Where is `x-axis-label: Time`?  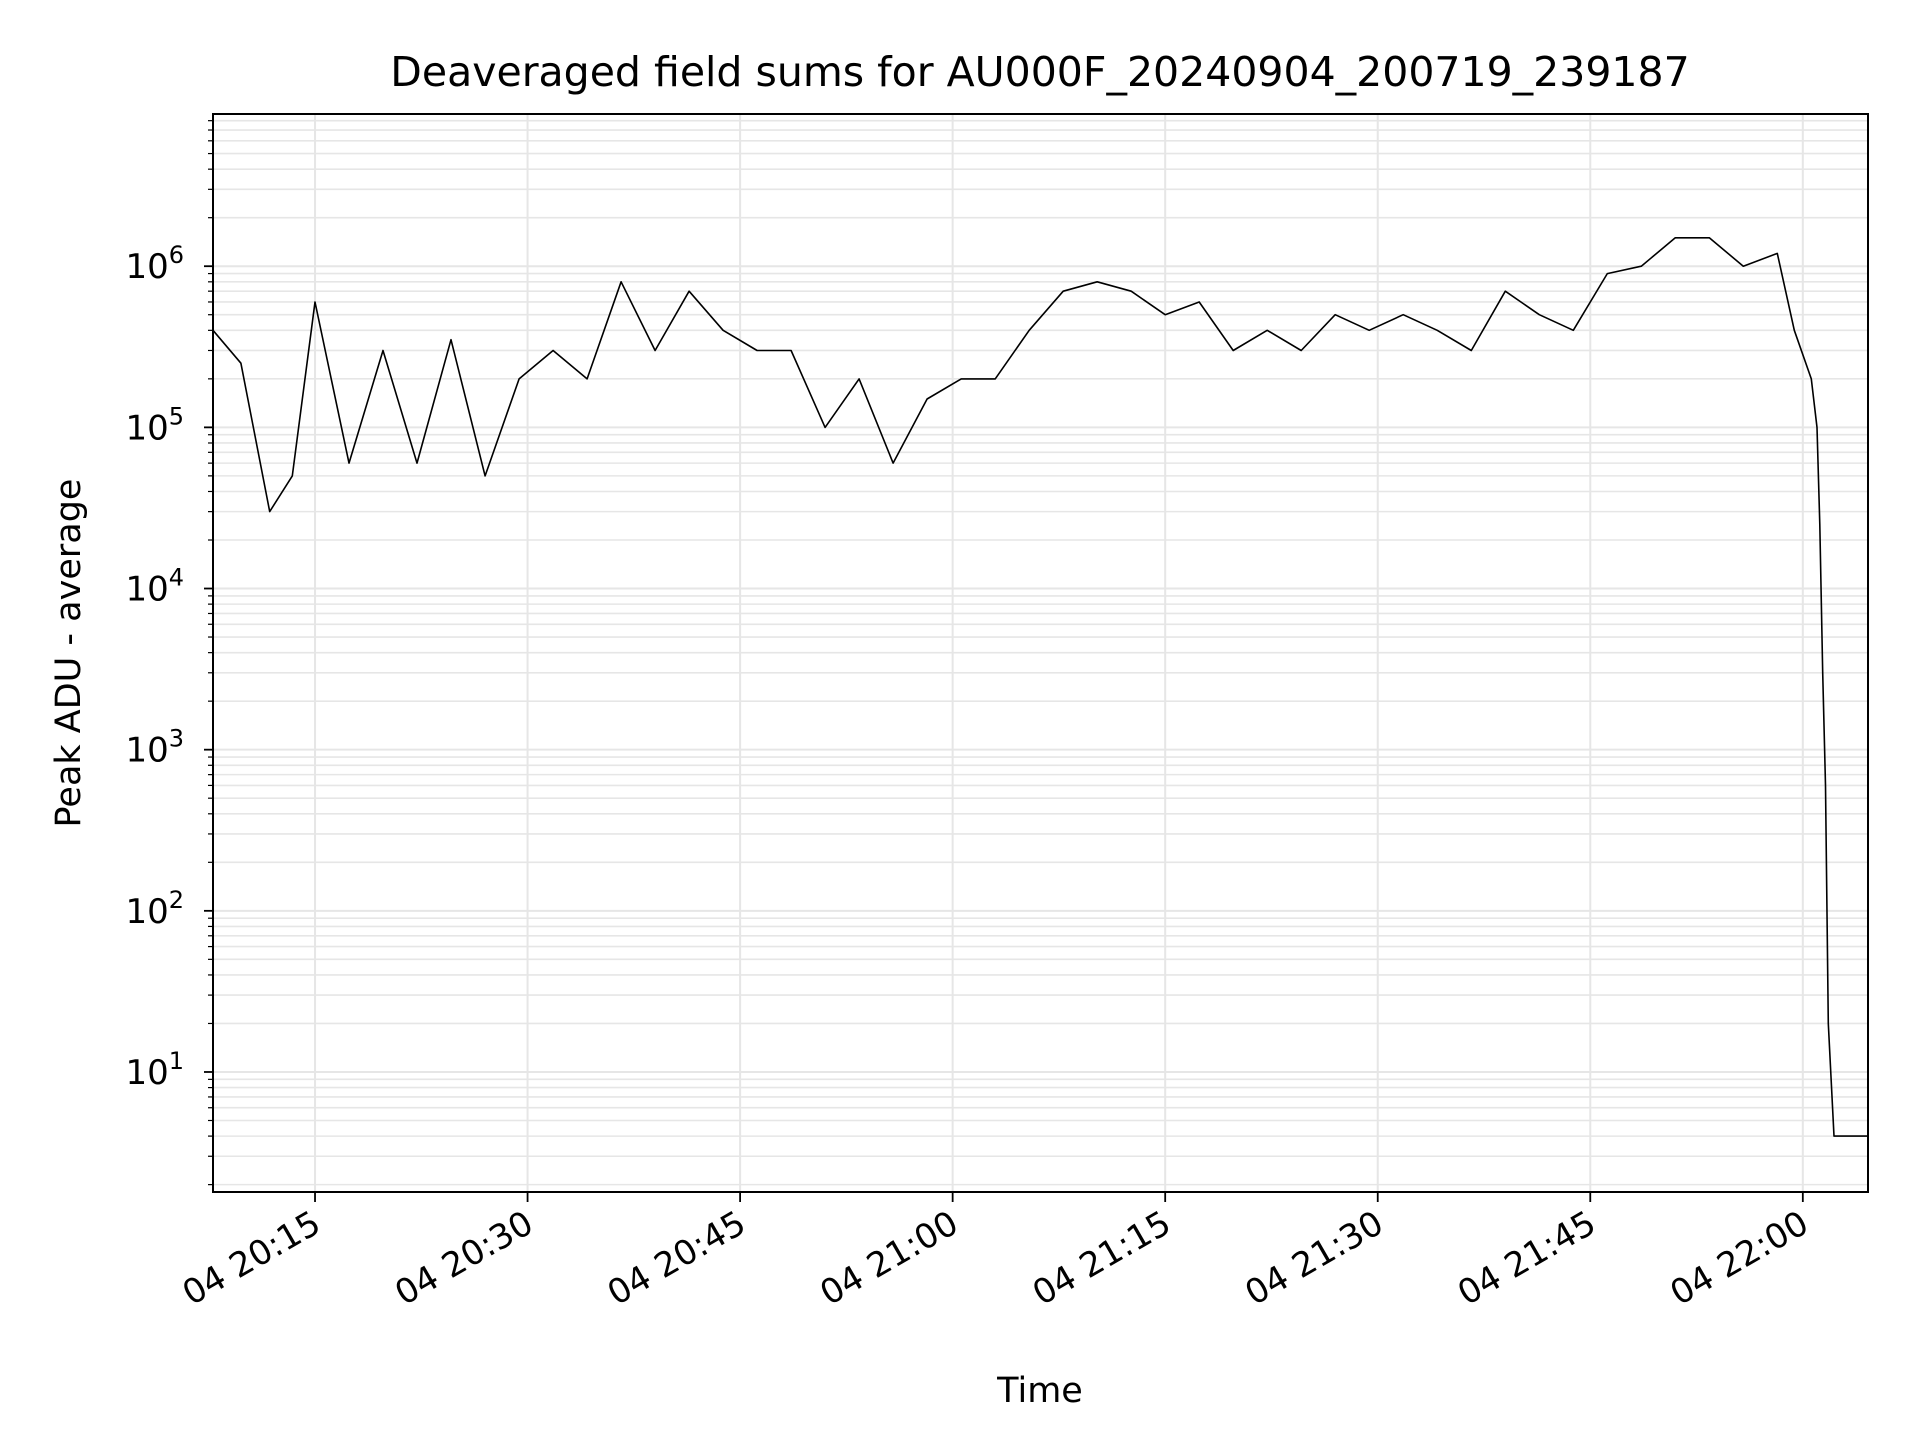
x-axis-label: Time is located at coordinates (1039, 1391).